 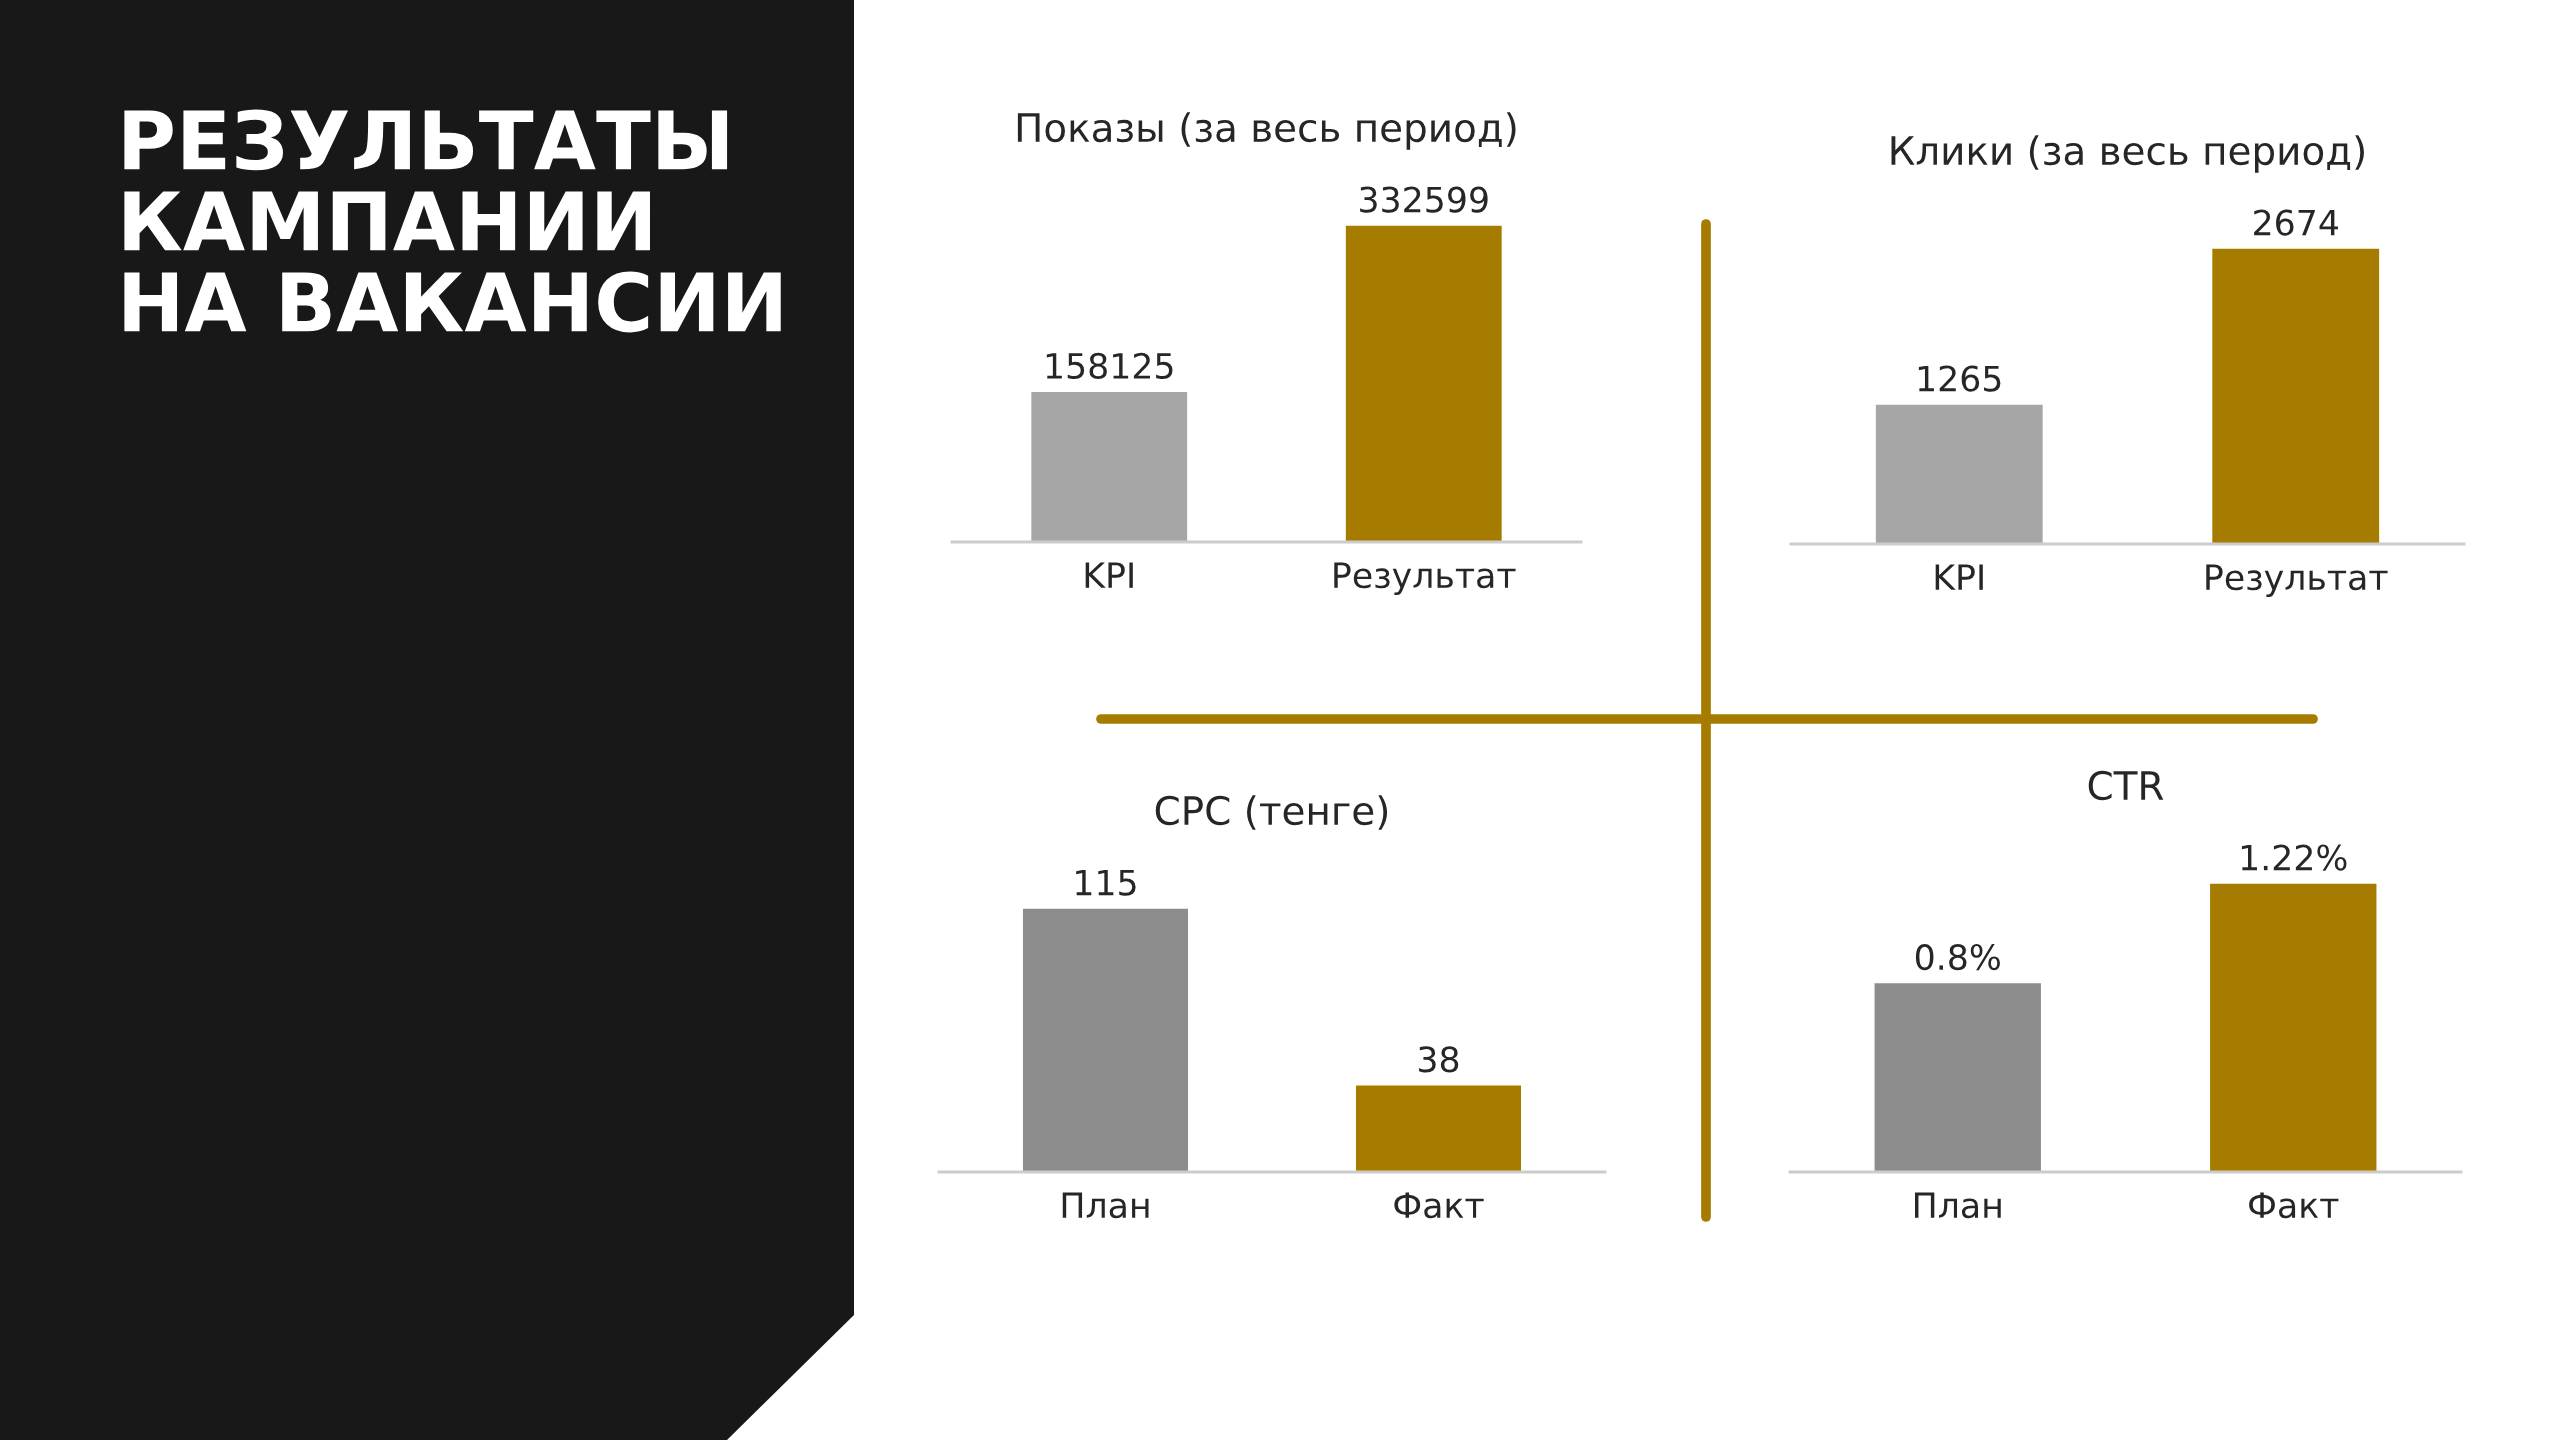 I want to click on chart-title: Клики (за весь период), so click(x=2127, y=154).